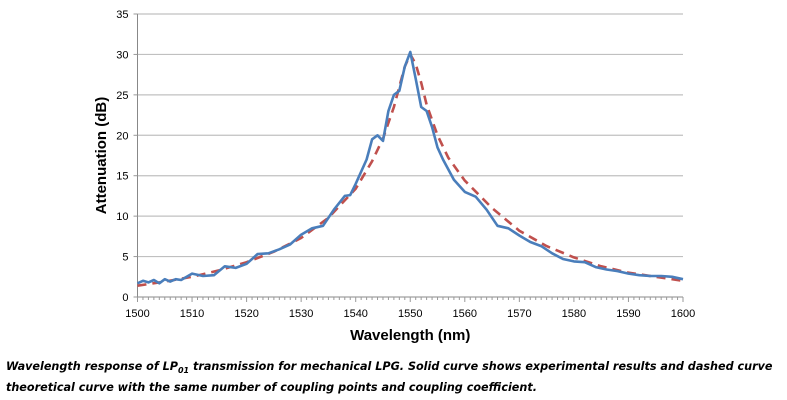 The height and width of the screenshot is (400, 787). I want to click on x-tick-label: 1570, so click(519, 314).